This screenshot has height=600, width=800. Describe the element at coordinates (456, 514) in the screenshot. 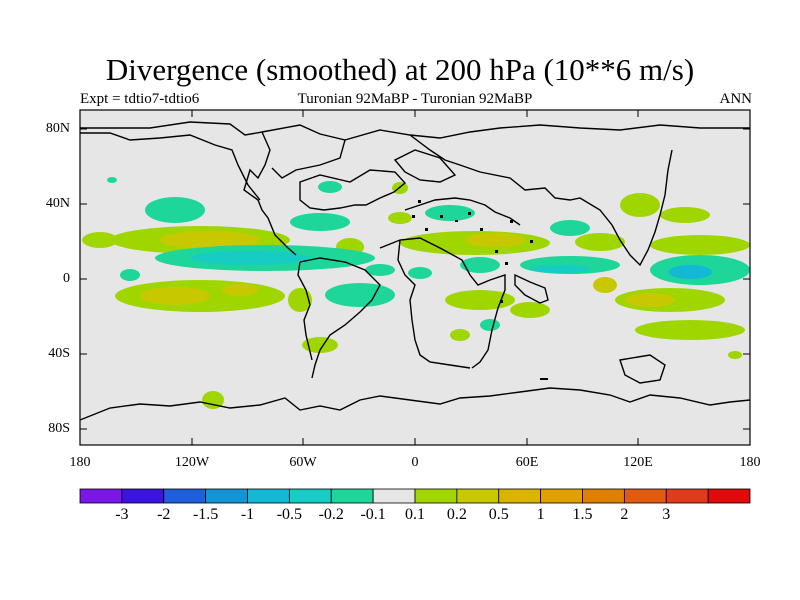

I see `colorbar-label: 0.2` at that location.